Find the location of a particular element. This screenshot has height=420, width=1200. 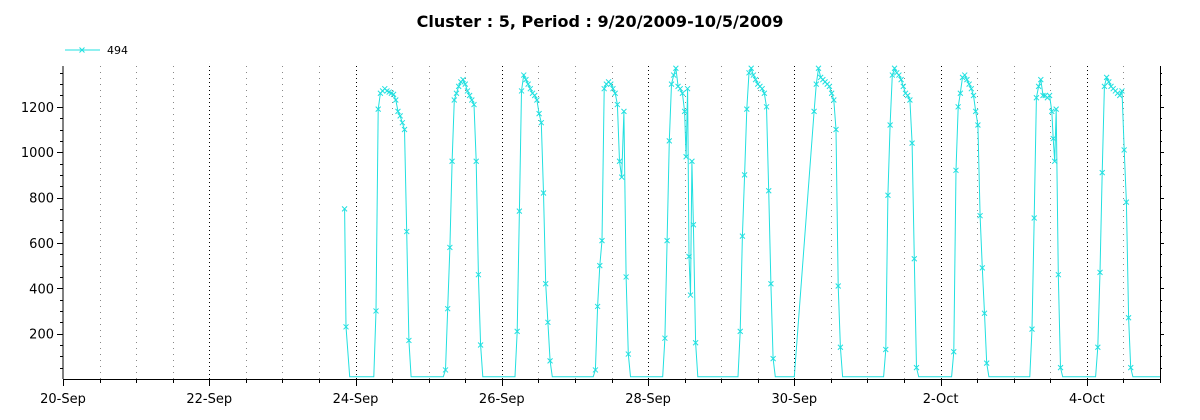

y-tick-label: 1200 is located at coordinates (37, 108).